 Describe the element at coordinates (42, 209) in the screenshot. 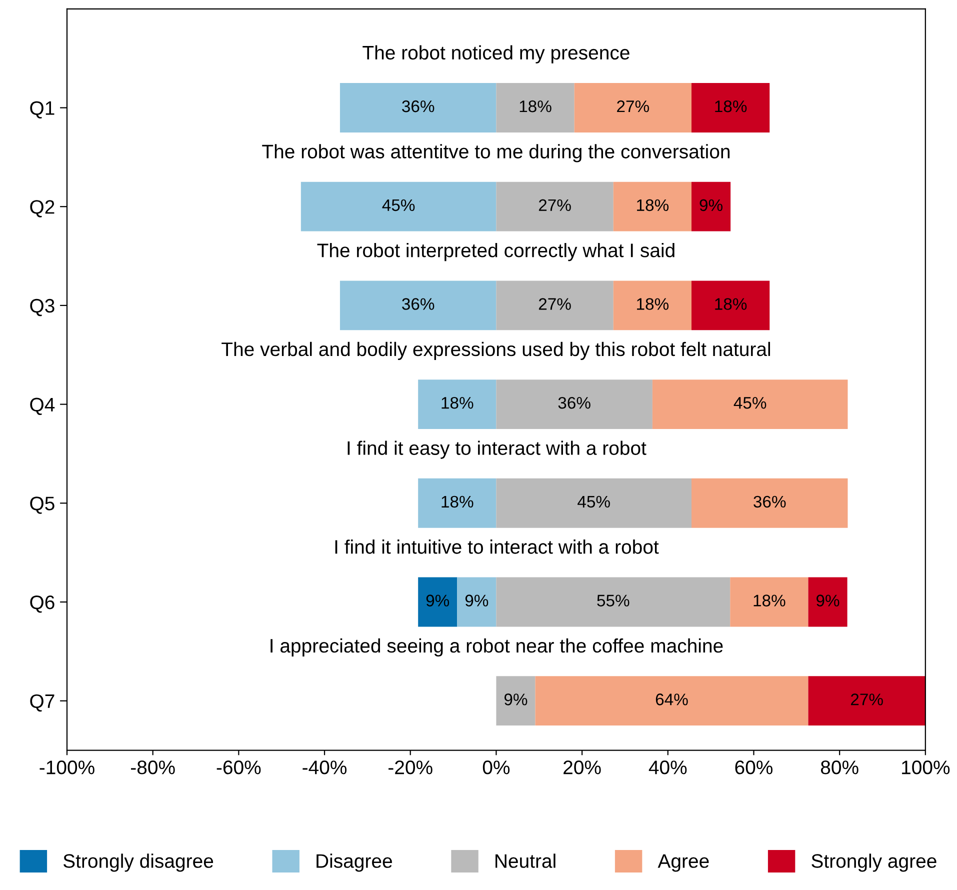

I see `y-tick-label: Q2` at that location.